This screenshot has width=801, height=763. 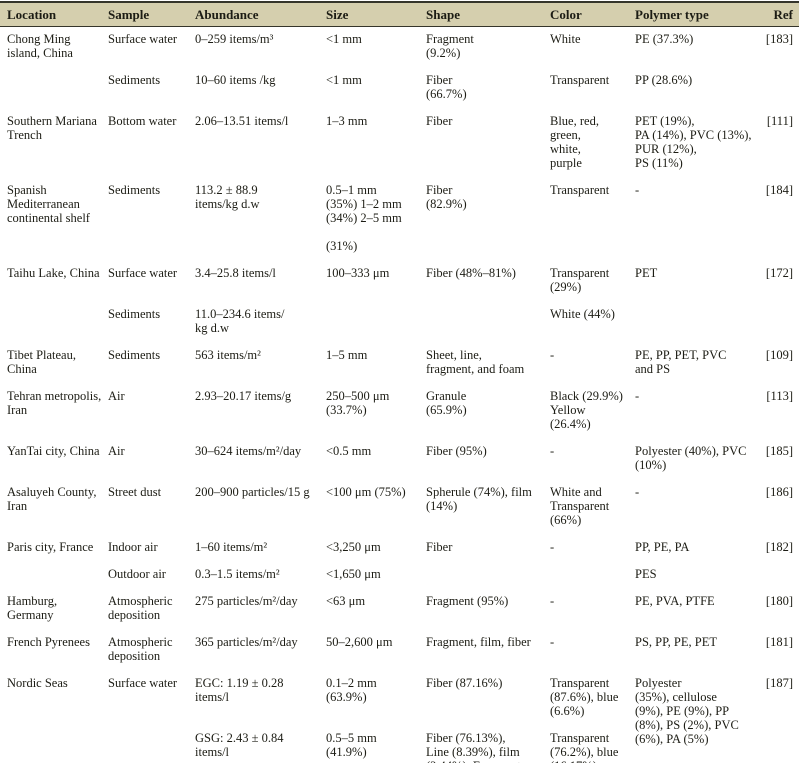 I want to click on cell-size: 250–500 μm (33.7%), so click(x=358, y=403).